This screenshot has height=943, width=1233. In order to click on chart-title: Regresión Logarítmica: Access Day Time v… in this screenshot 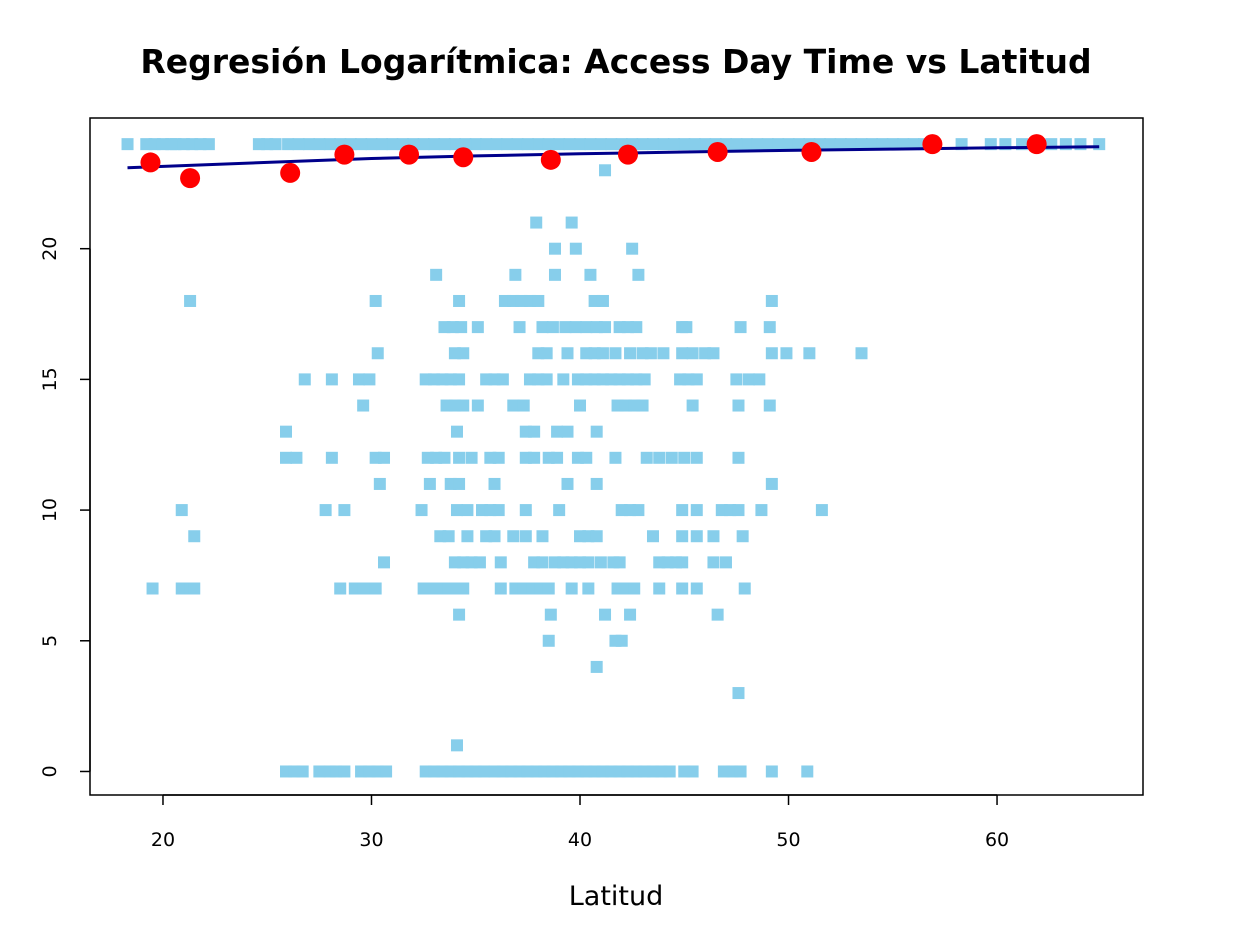, I will do `click(615, 61)`.